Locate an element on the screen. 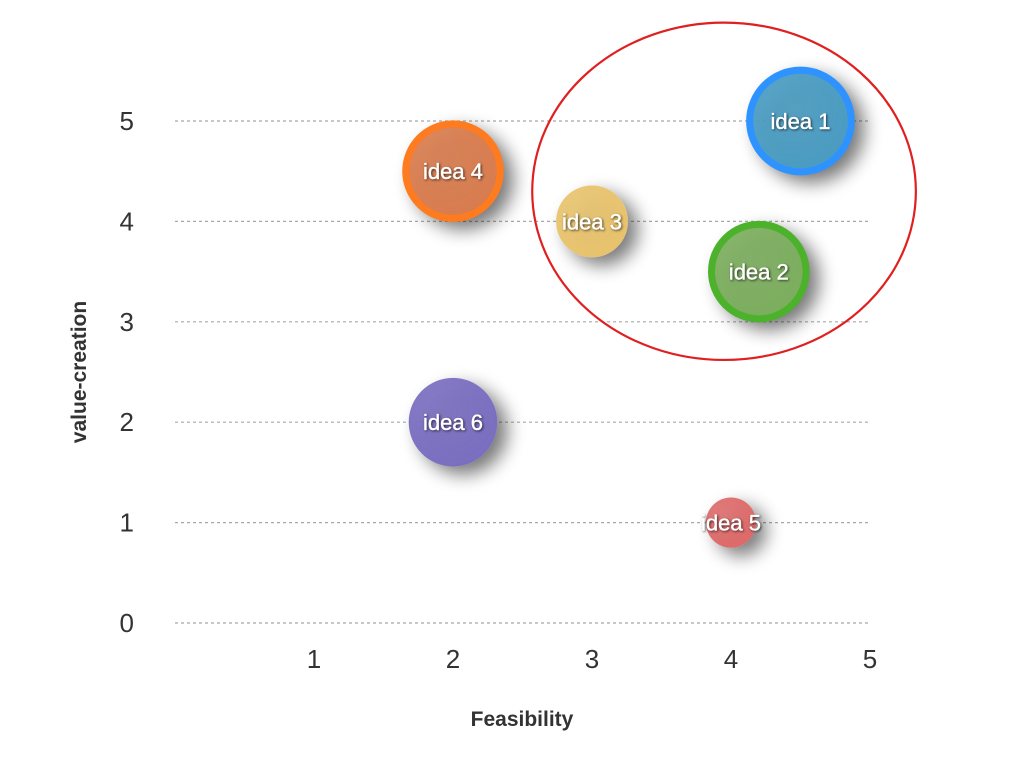 Image resolution: width=1024 pixels, height=768 pixels. bubble-idea-5: idea 5 is located at coordinates (731, 522).